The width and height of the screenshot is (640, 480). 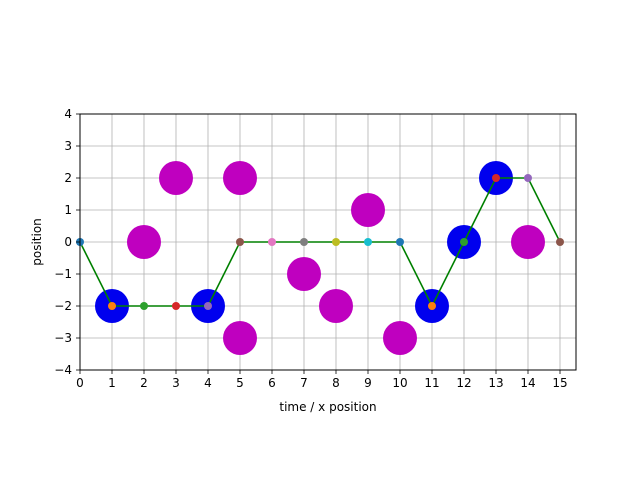 I want to click on y-tick-label: 4, so click(x=68, y=114).